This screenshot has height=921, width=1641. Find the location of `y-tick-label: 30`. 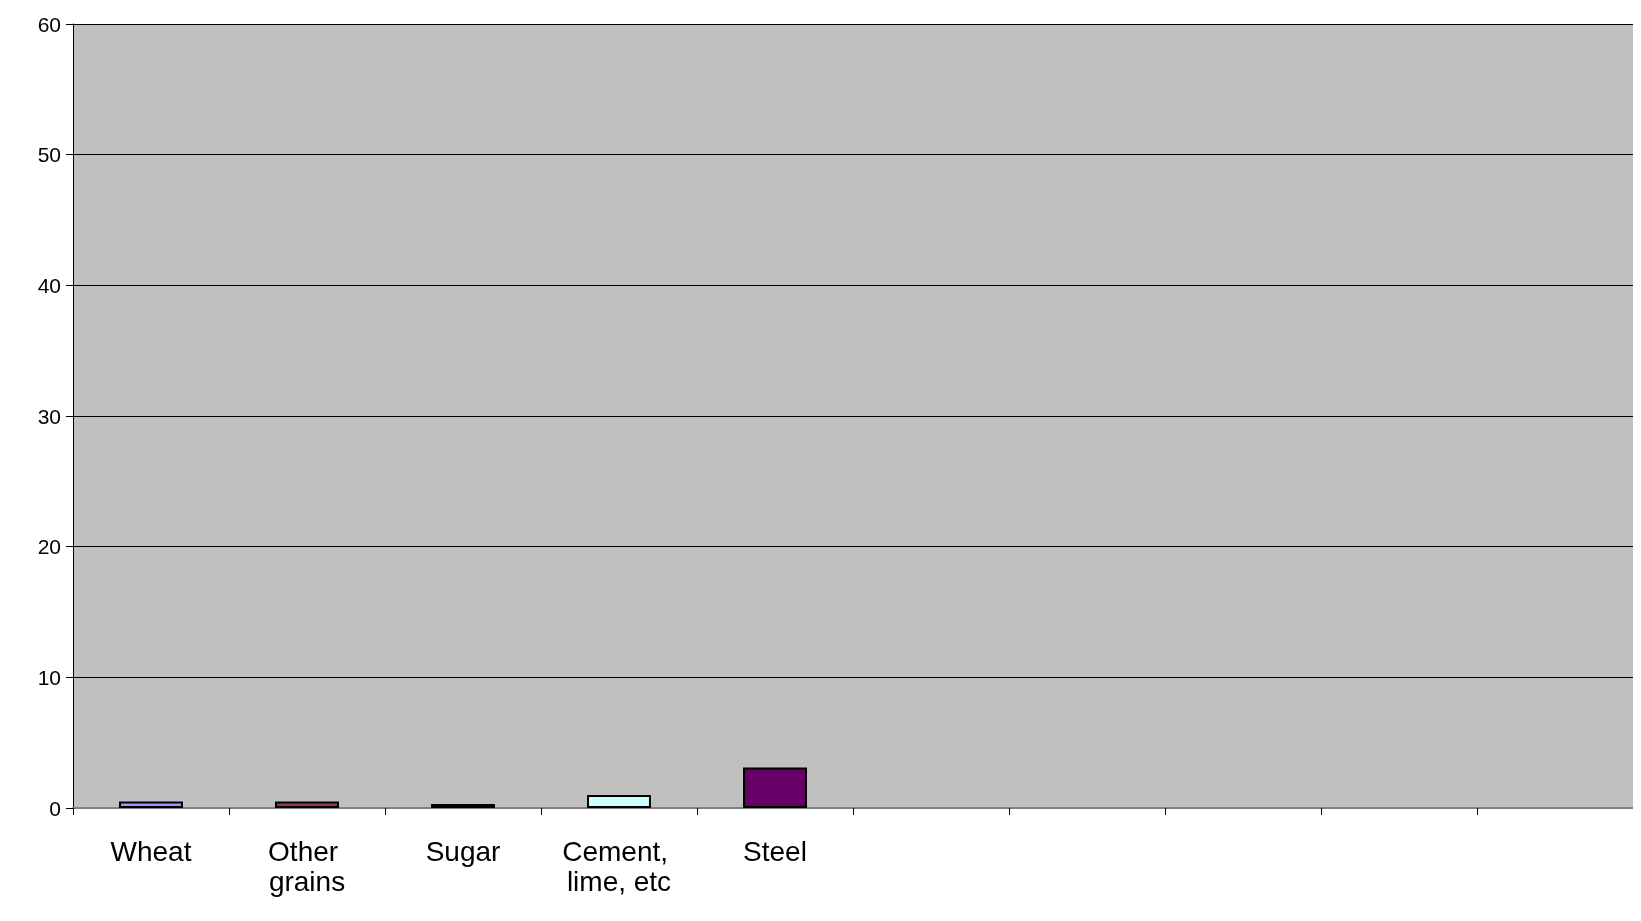

y-tick-label: 30 is located at coordinates (49, 416).